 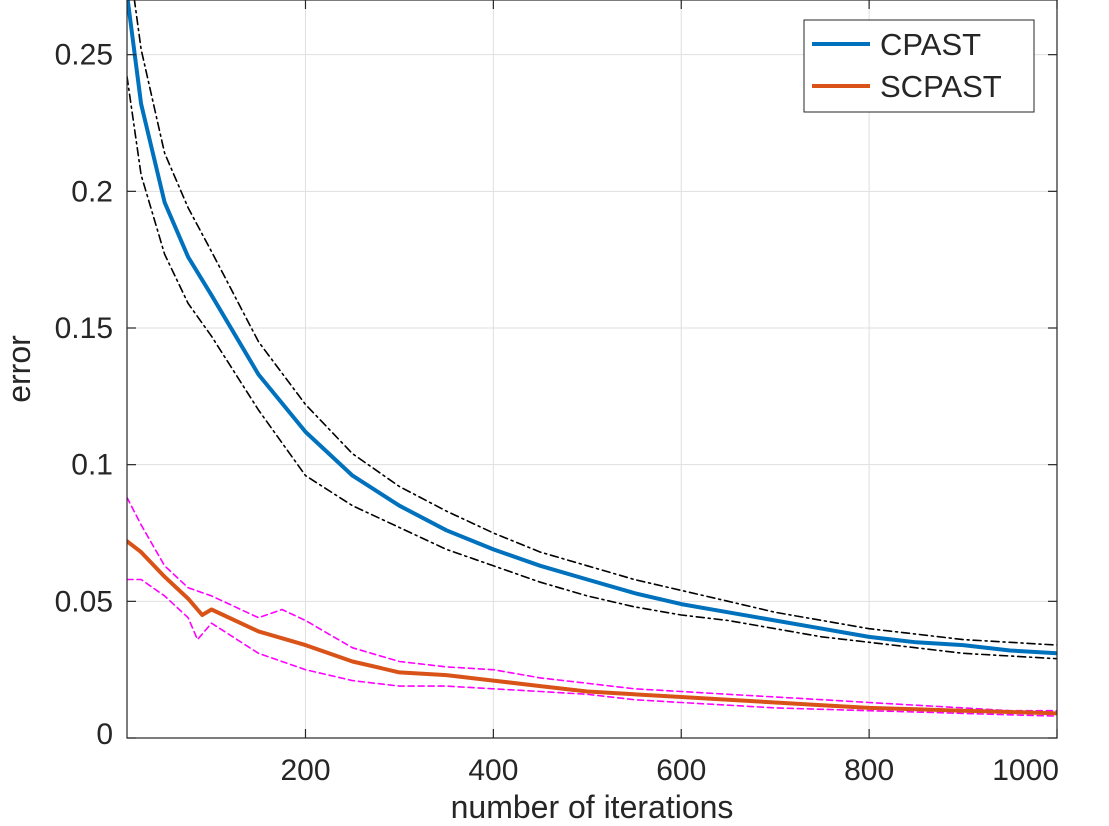 What do you see at coordinates (941, 86) in the screenshot?
I see `legend-label-scpast: SCPAST` at bounding box center [941, 86].